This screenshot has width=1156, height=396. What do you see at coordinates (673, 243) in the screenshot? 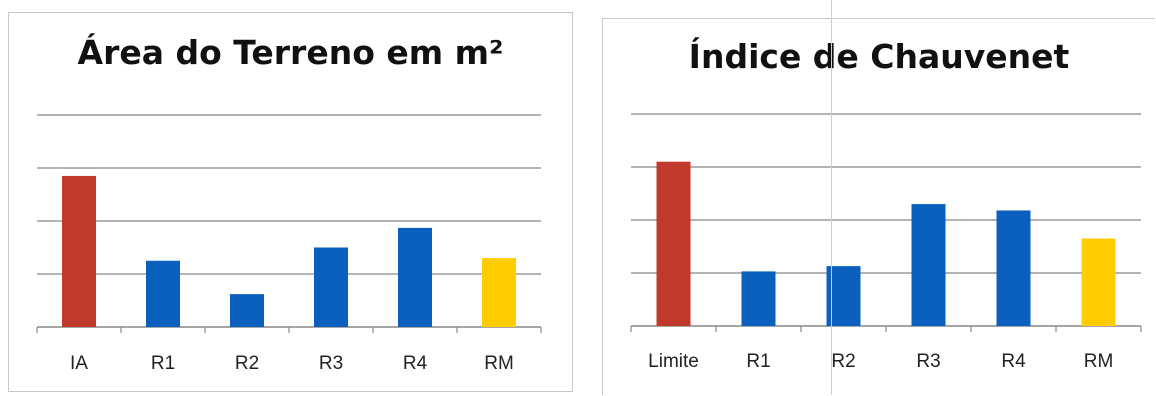
I see `bar-limite` at bounding box center [673, 243].